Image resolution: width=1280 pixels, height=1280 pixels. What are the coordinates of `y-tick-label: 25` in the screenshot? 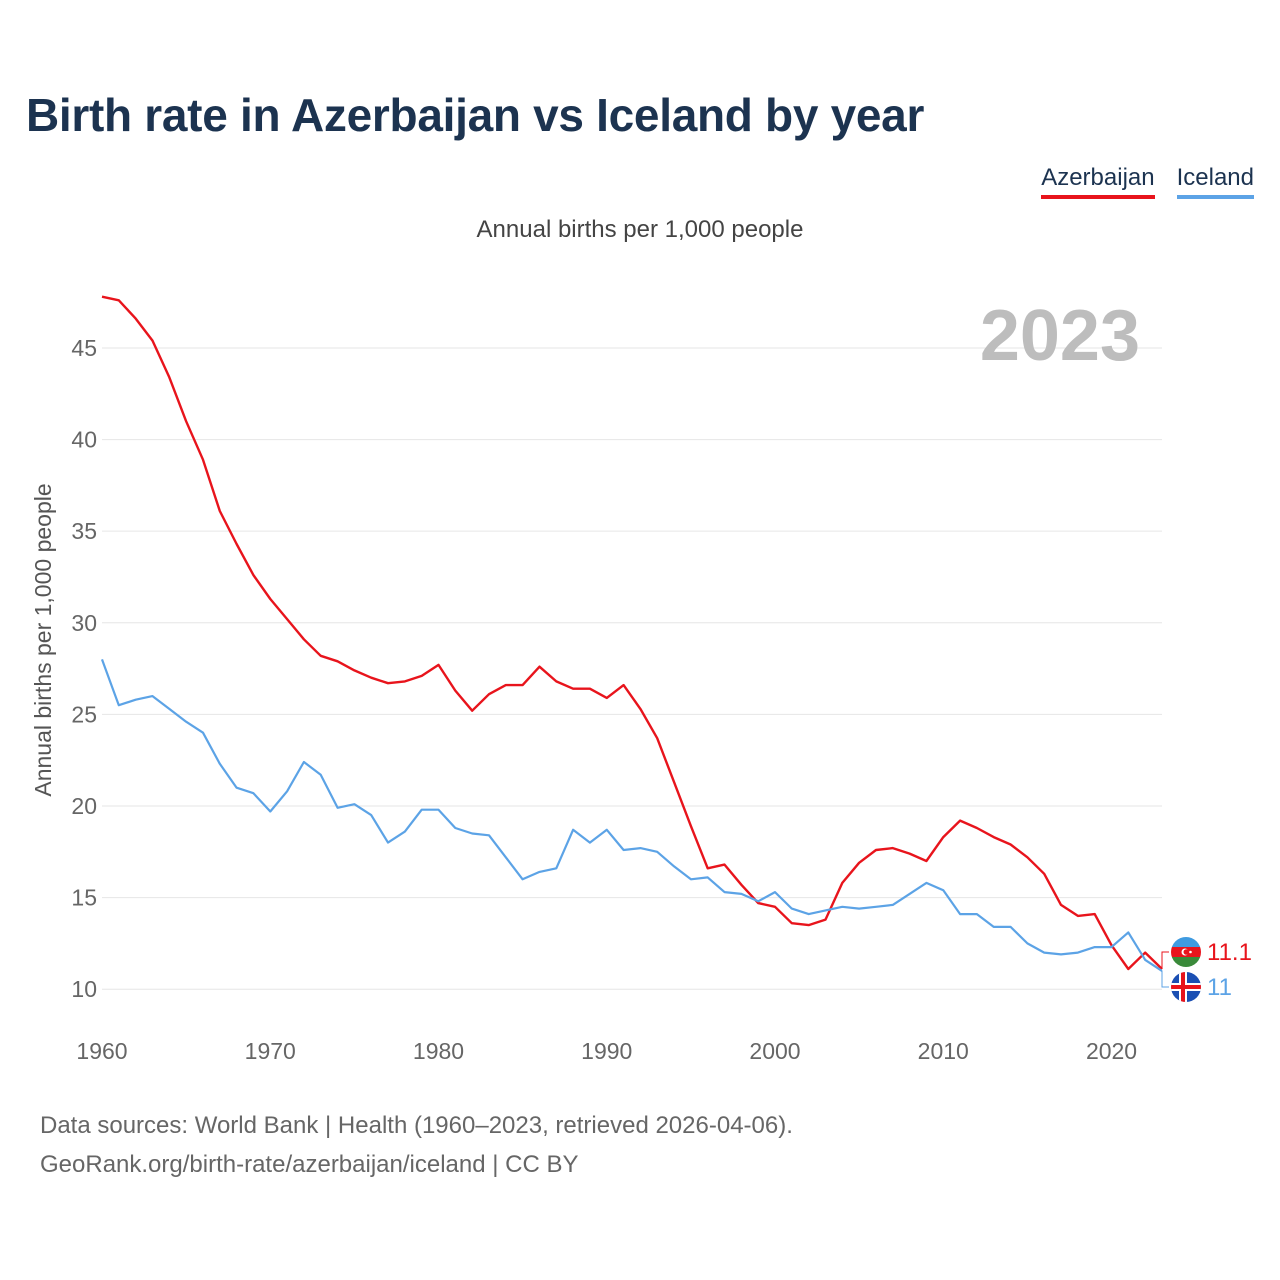 It's located at (84, 714).